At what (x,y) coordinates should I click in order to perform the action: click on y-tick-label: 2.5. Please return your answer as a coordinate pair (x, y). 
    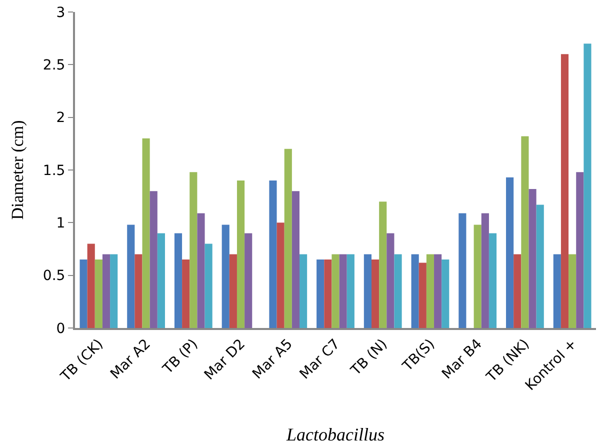
    Looking at the image, I should click on (54, 66).